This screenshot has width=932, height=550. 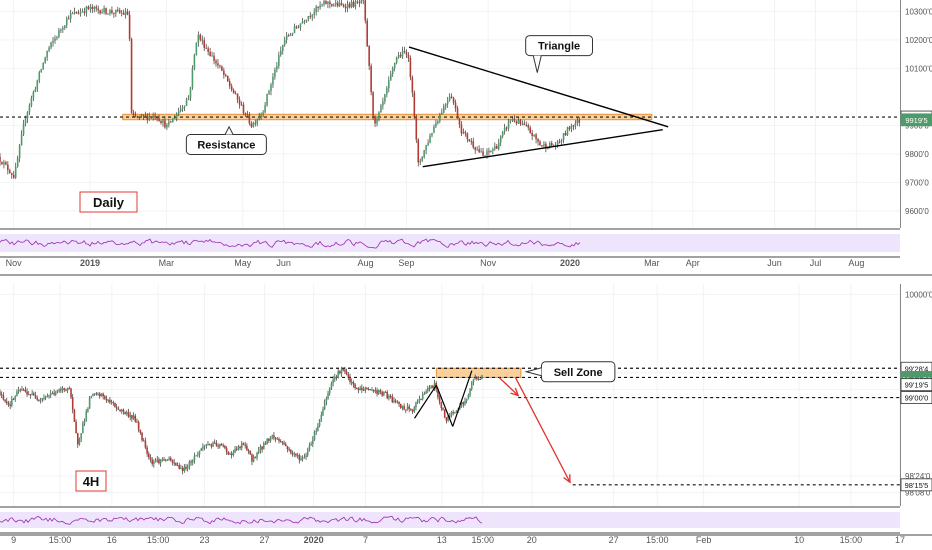 What do you see at coordinates (570, 263) in the screenshot?
I see `daily-x-tick-label: 2020` at bounding box center [570, 263].